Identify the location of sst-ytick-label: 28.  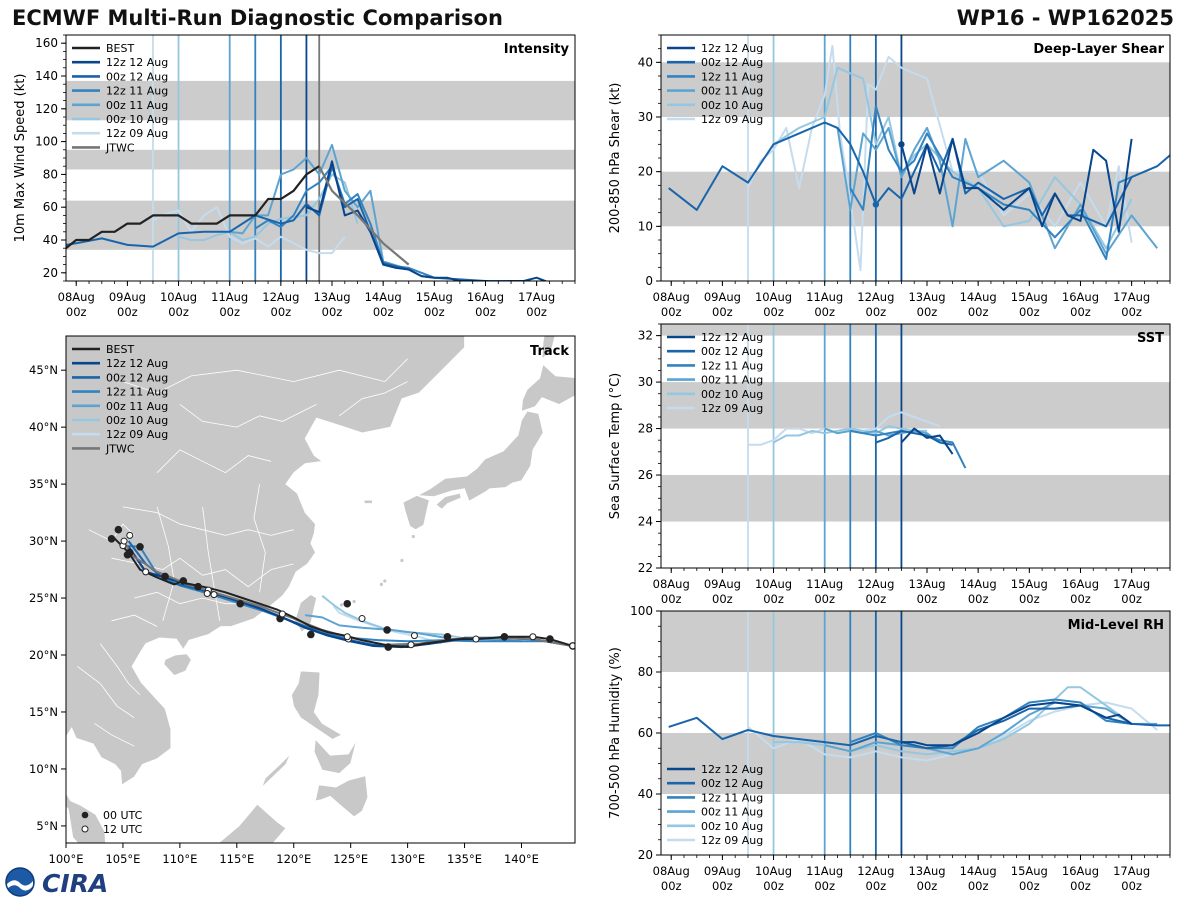
(645, 429).